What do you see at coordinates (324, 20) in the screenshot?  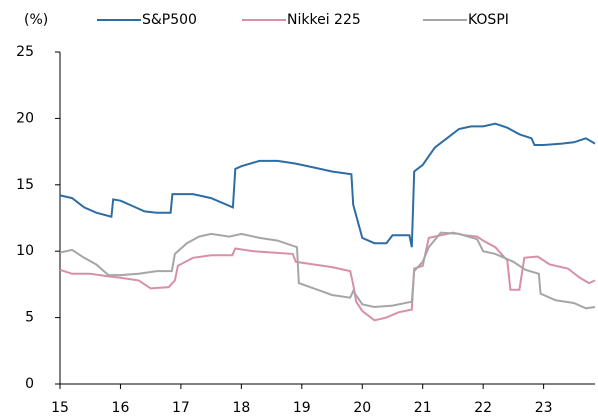 I see `legend-label: Nikkei 225` at bounding box center [324, 20].